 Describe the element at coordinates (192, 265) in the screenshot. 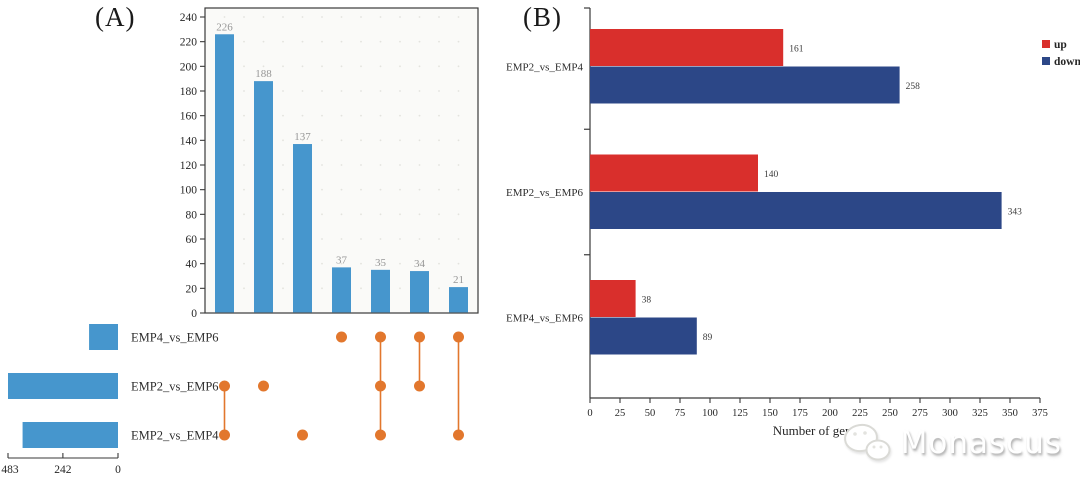

I see `upset-ytick-label: 40` at that location.